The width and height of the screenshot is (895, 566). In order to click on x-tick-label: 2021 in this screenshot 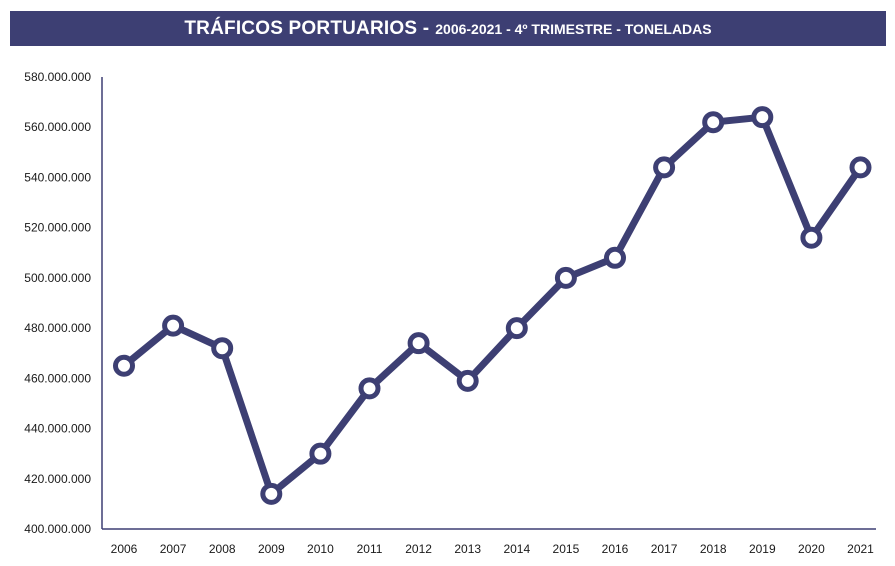, I will do `click(860, 549)`.